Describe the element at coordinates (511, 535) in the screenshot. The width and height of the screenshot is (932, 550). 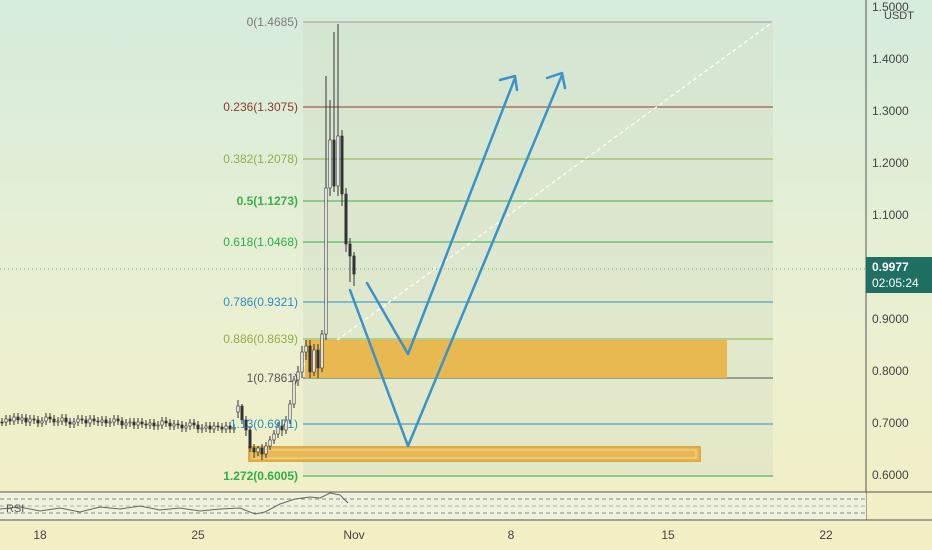
I see `date-tick: 8` at that location.